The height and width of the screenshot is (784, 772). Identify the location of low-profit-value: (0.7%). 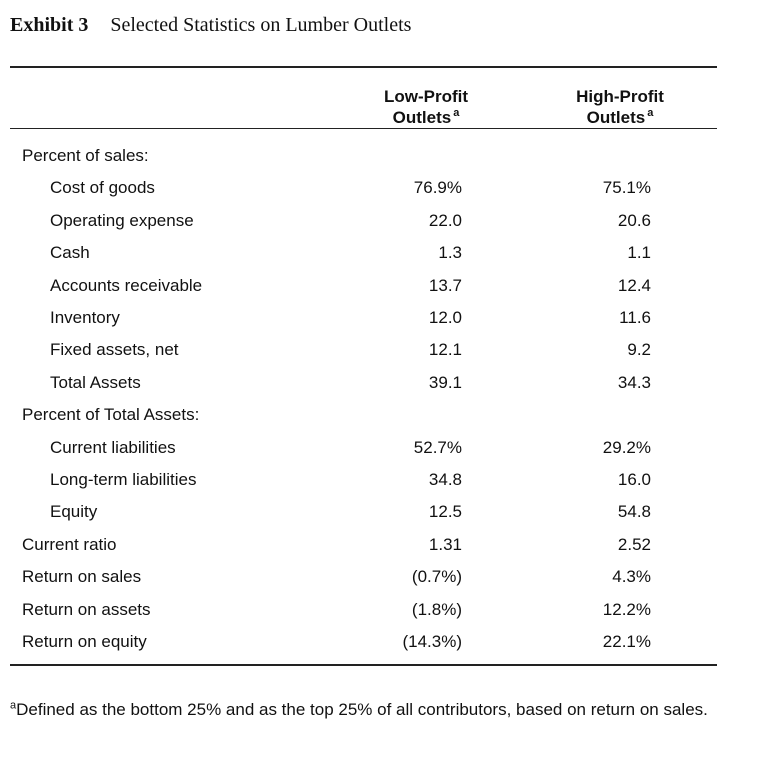
(436, 577).